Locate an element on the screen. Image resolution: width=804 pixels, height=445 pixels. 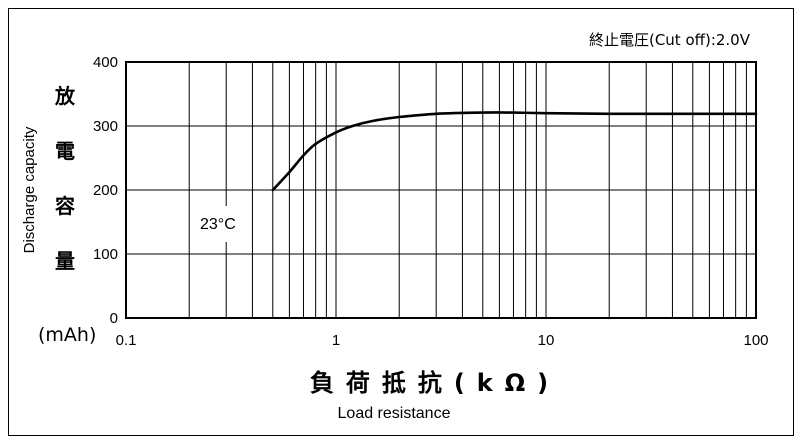
x-tick-label: 1 is located at coordinates (336, 340).